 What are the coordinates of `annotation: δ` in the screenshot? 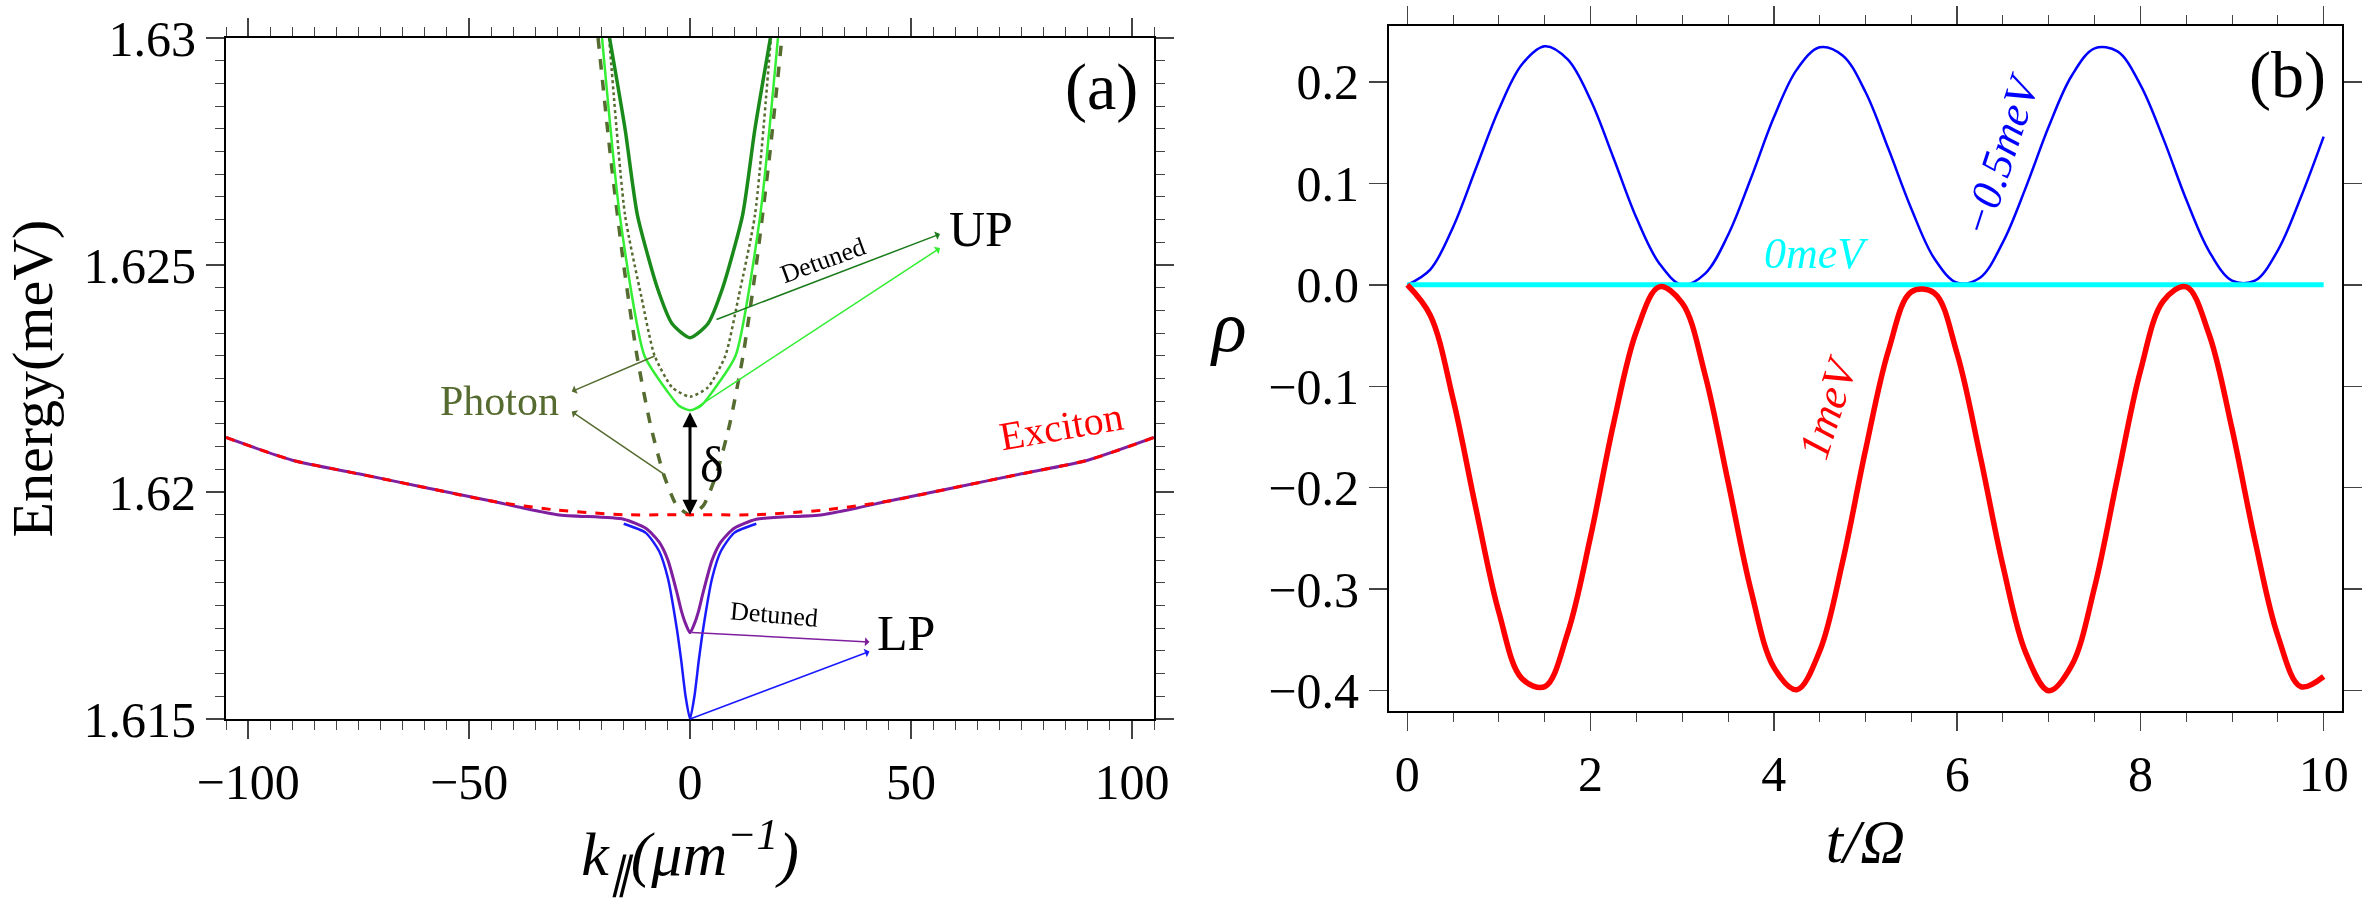 It's located at (712, 465).